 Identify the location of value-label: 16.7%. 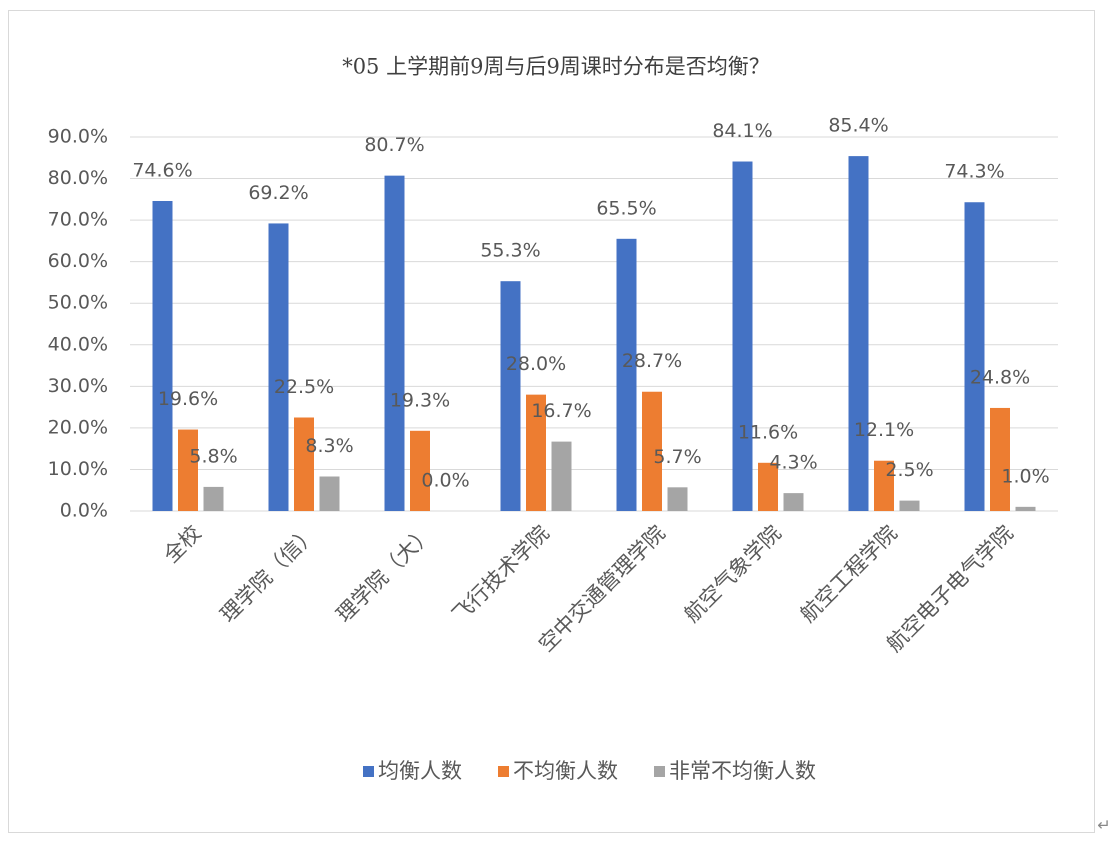
(561, 411).